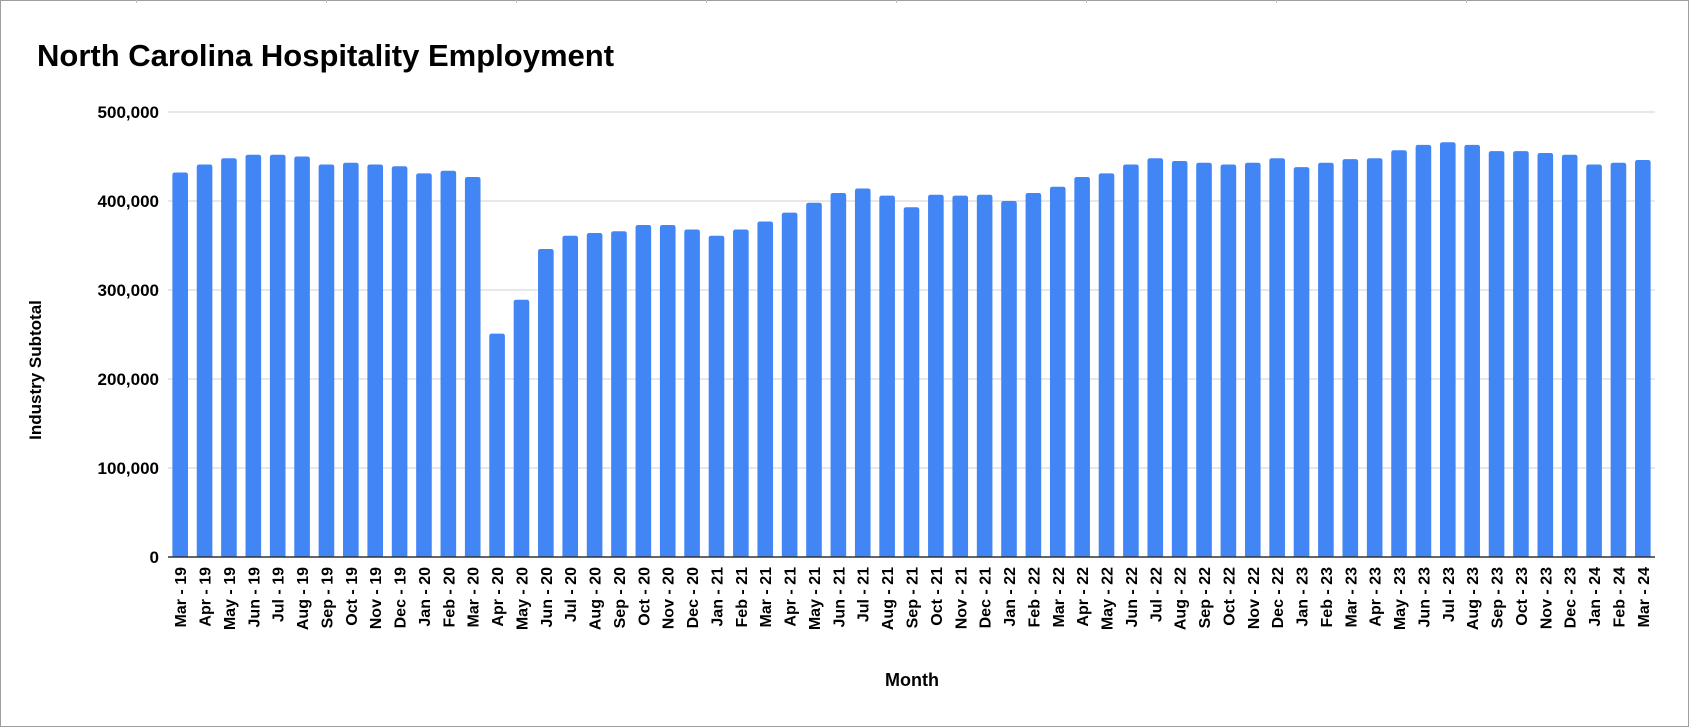 The image size is (1689, 727). What do you see at coordinates (766, 597) in the screenshot?
I see `x-tick-label: Mar - 21` at bounding box center [766, 597].